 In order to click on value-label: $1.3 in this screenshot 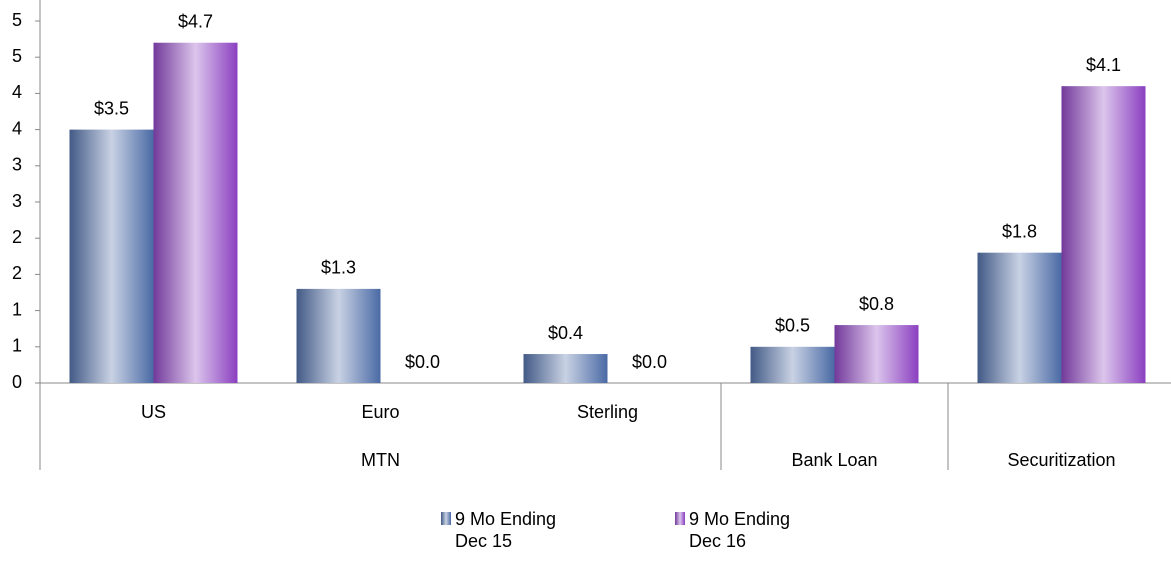, I will do `click(338, 268)`.